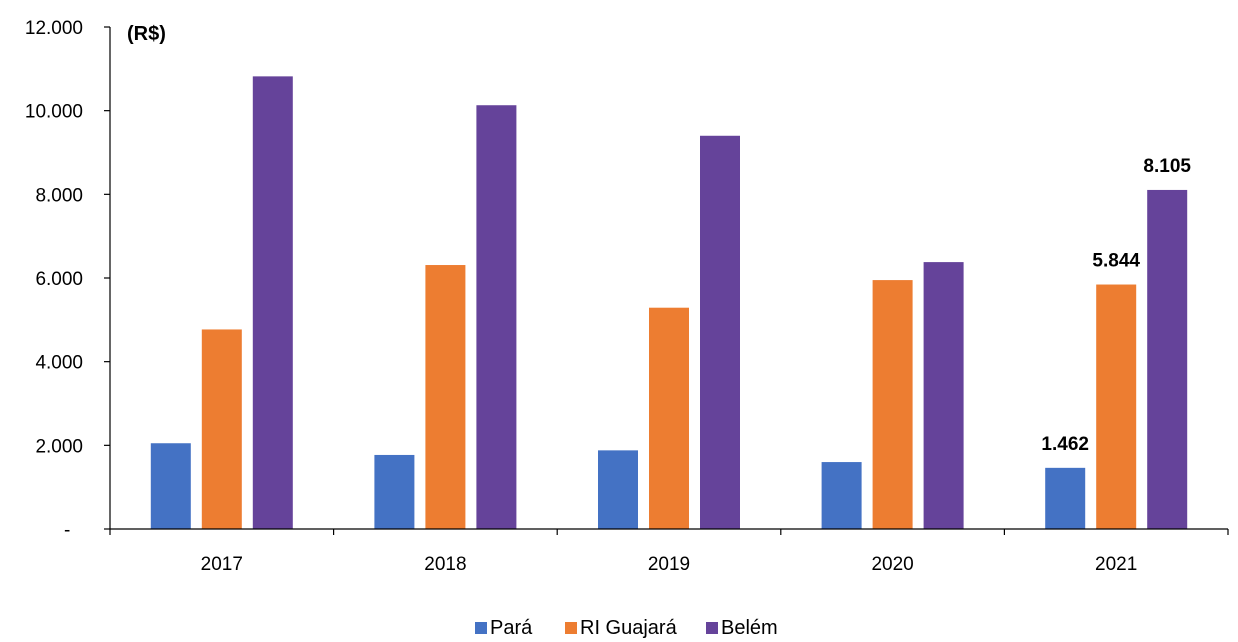  Describe the element at coordinates (1116, 564) in the screenshot. I see `x-tick-label: 2021` at that location.